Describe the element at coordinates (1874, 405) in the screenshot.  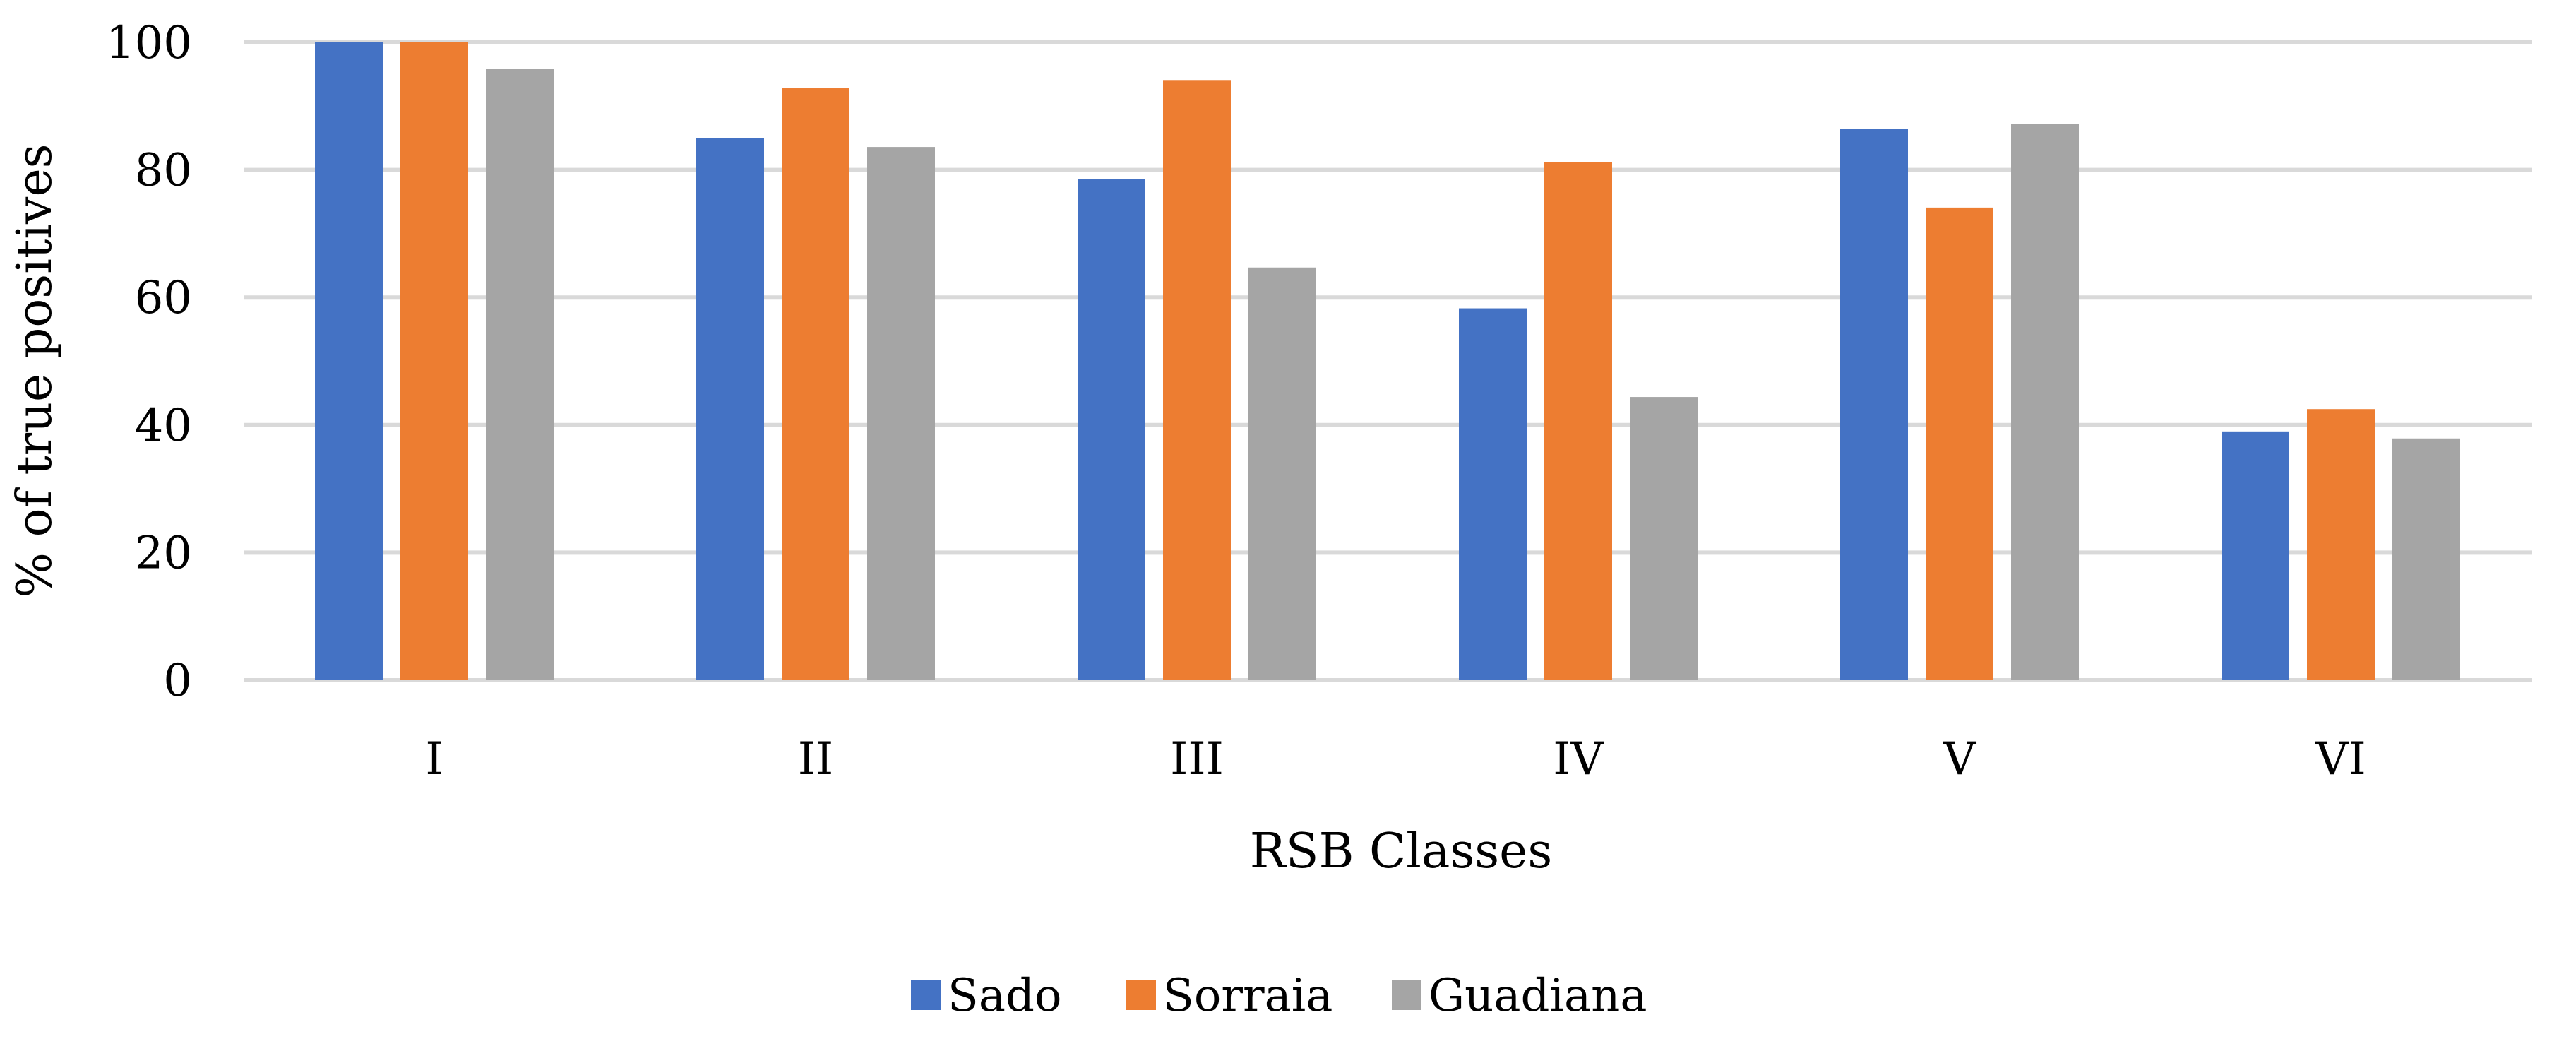
I see `bar-sado-v` at that location.